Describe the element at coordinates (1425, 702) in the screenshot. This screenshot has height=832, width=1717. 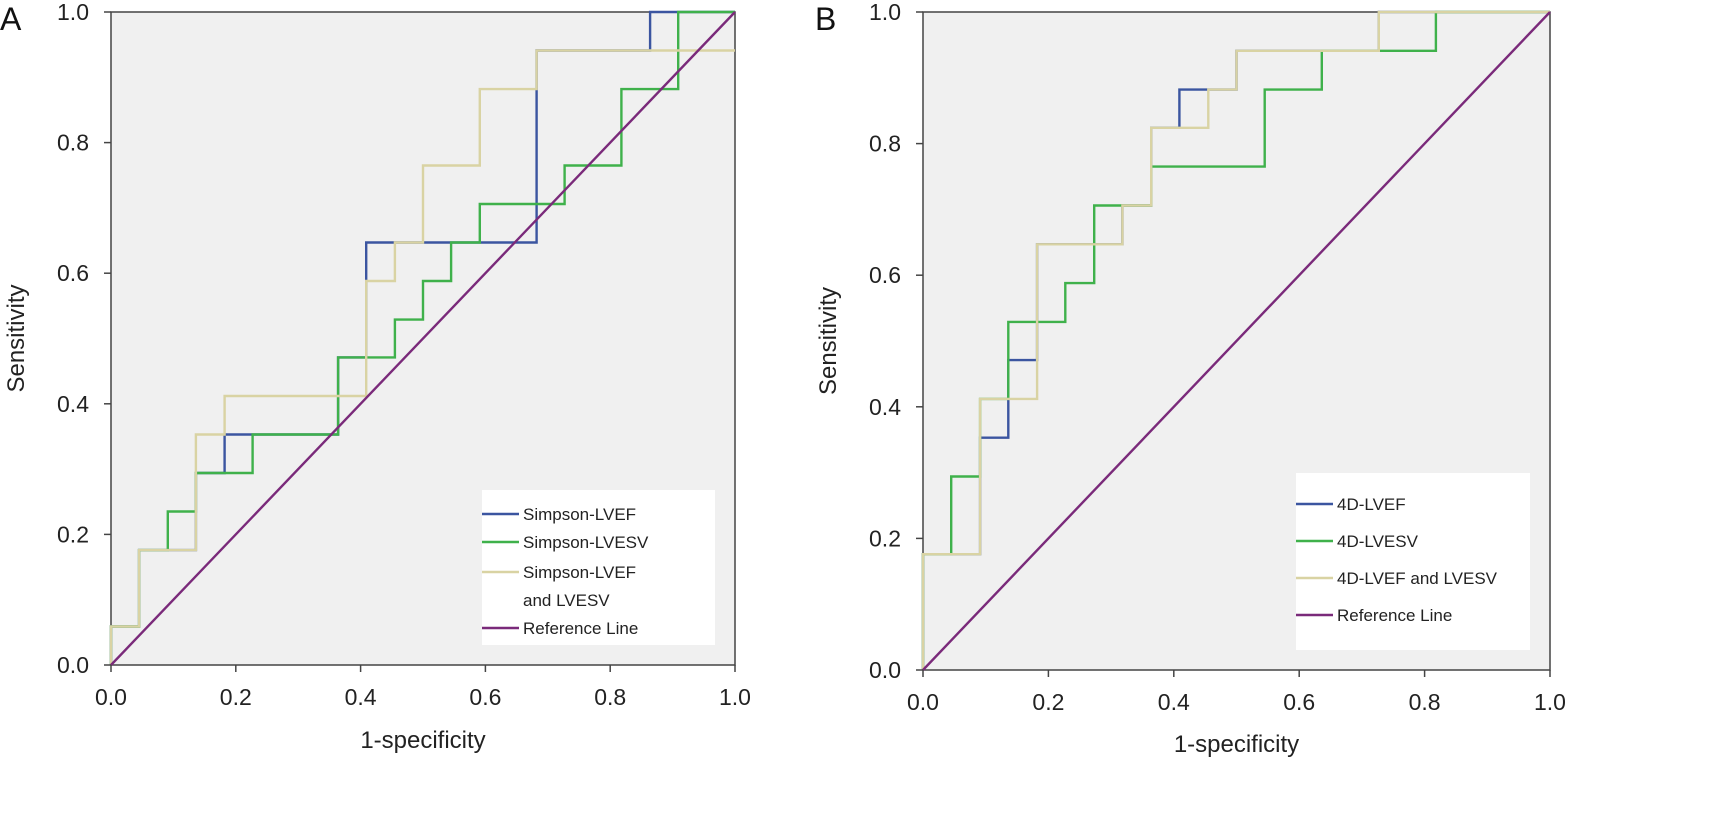
I see `panel-b-x-tick-label: 0.8` at that location.